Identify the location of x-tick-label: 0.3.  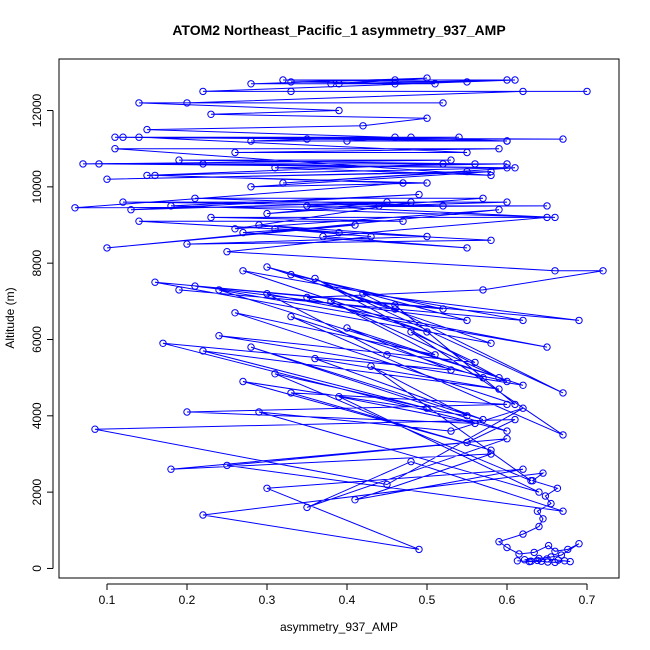
(267, 600).